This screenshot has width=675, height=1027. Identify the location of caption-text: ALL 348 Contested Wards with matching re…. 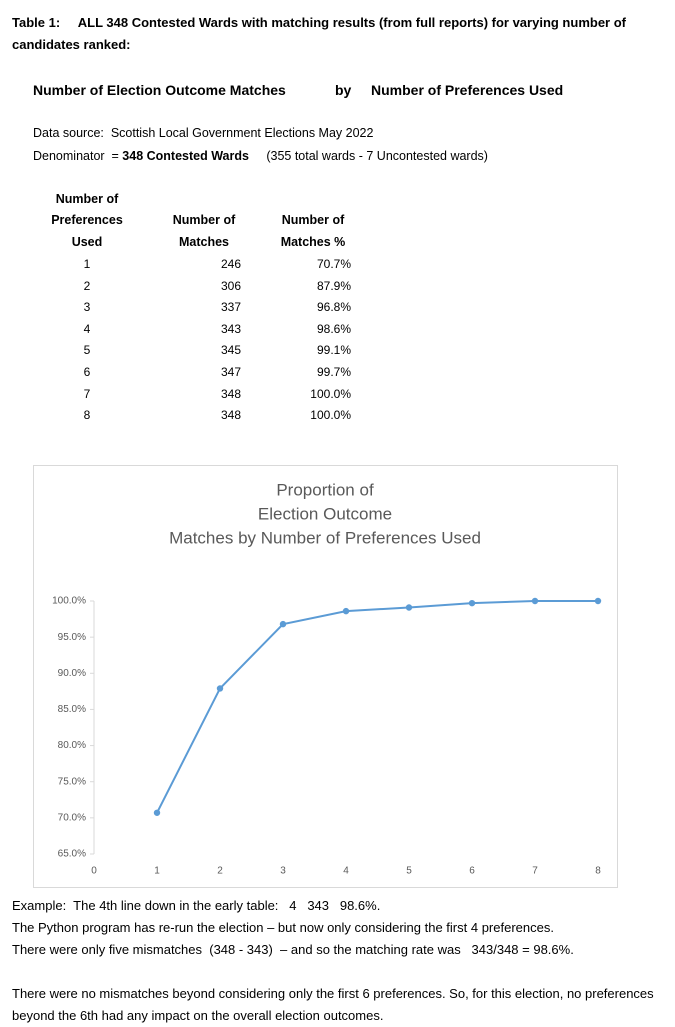
(321, 33).